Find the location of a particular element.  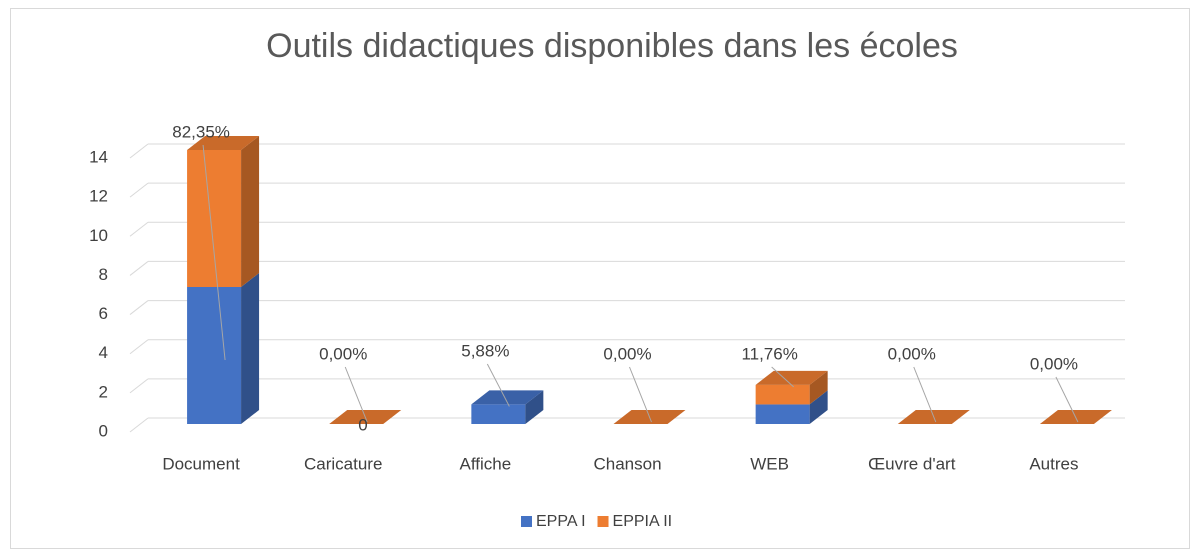

y-tick-label: 12 is located at coordinates (98, 196).